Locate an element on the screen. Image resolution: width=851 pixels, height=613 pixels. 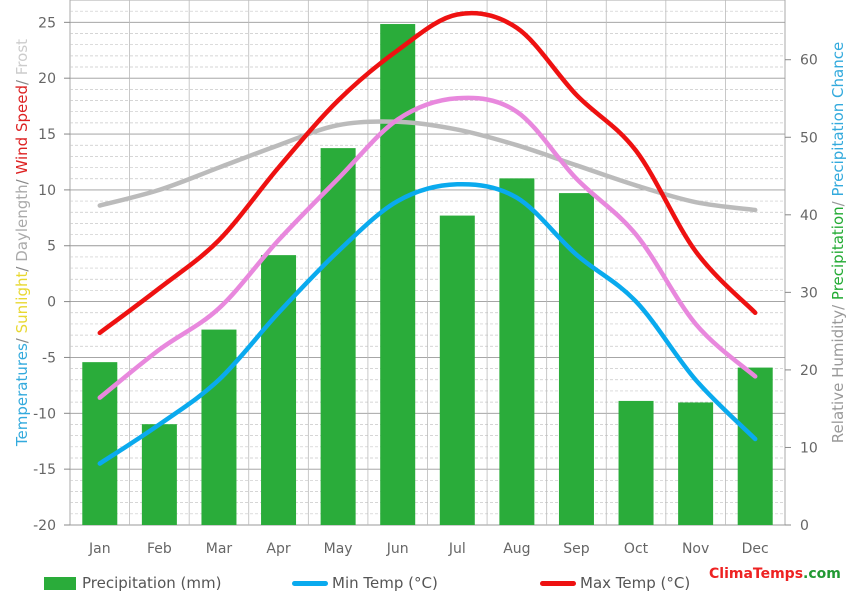
axis-title-part: Frost is located at coordinates (22, 57).